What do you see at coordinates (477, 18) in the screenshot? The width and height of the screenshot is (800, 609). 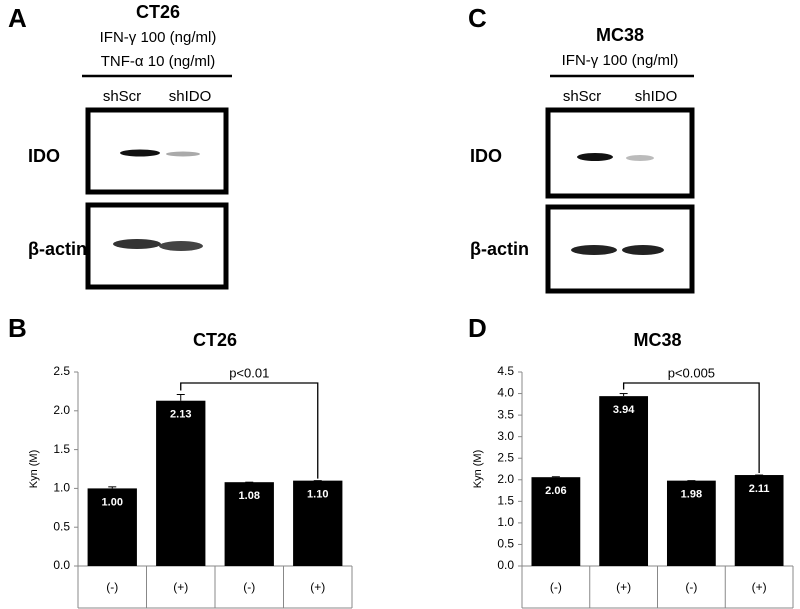 I see `panel-letter: C` at bounding box center [477, 18].